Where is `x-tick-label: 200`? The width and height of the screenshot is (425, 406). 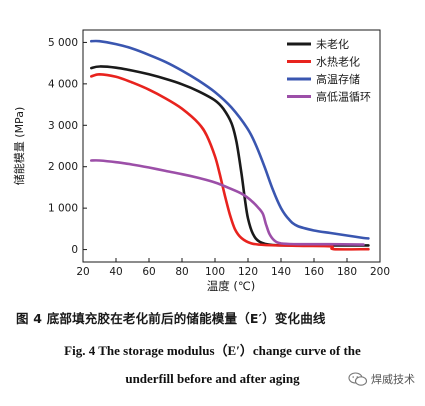 x-tick-label: 200 is located at coordinates (380, 272).